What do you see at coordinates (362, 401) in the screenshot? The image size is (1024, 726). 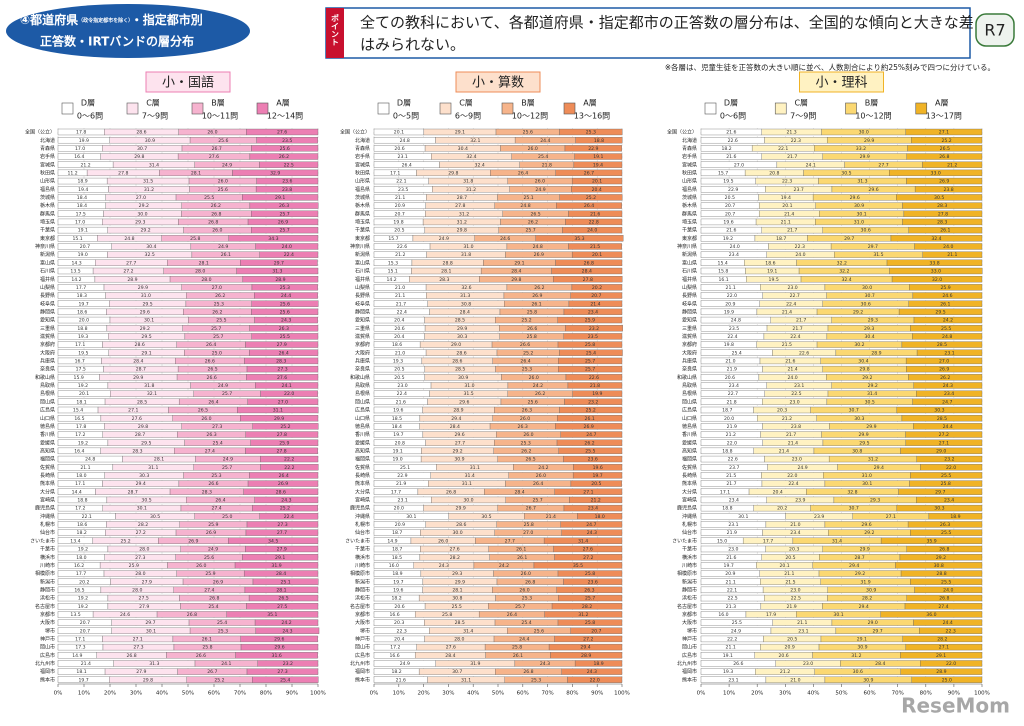 I see `row-label: 岡山県` at bounding box center [362, 401].